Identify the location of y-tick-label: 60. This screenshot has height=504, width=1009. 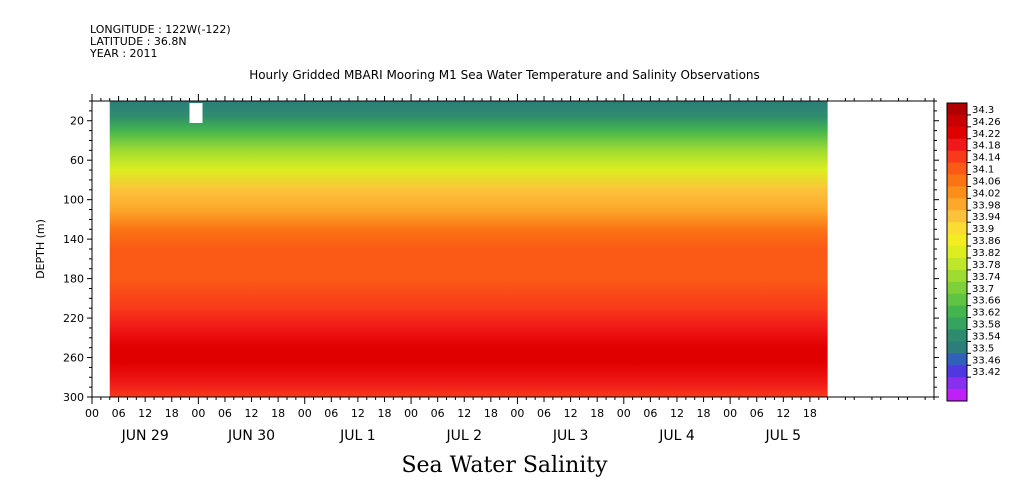
(77, 160).